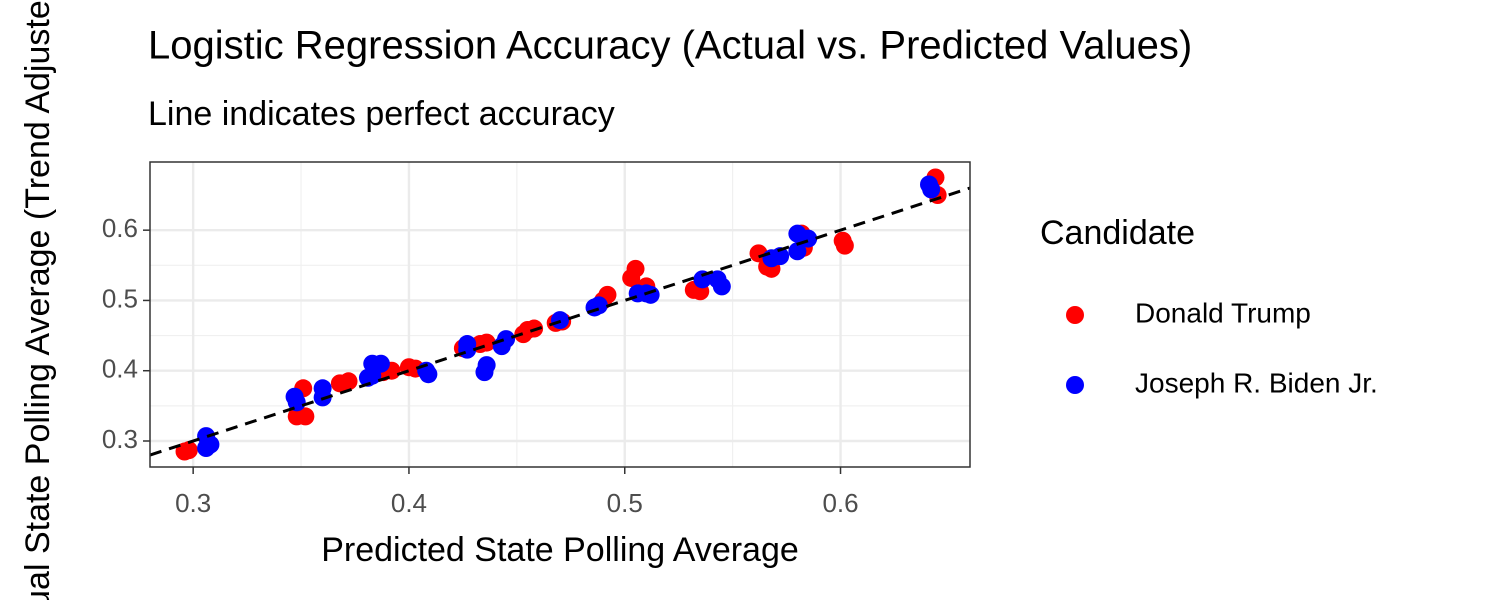  Describe the element at coordinates (1117, 233) in the screenshot. I see `legend-title: Candidate` at that location.